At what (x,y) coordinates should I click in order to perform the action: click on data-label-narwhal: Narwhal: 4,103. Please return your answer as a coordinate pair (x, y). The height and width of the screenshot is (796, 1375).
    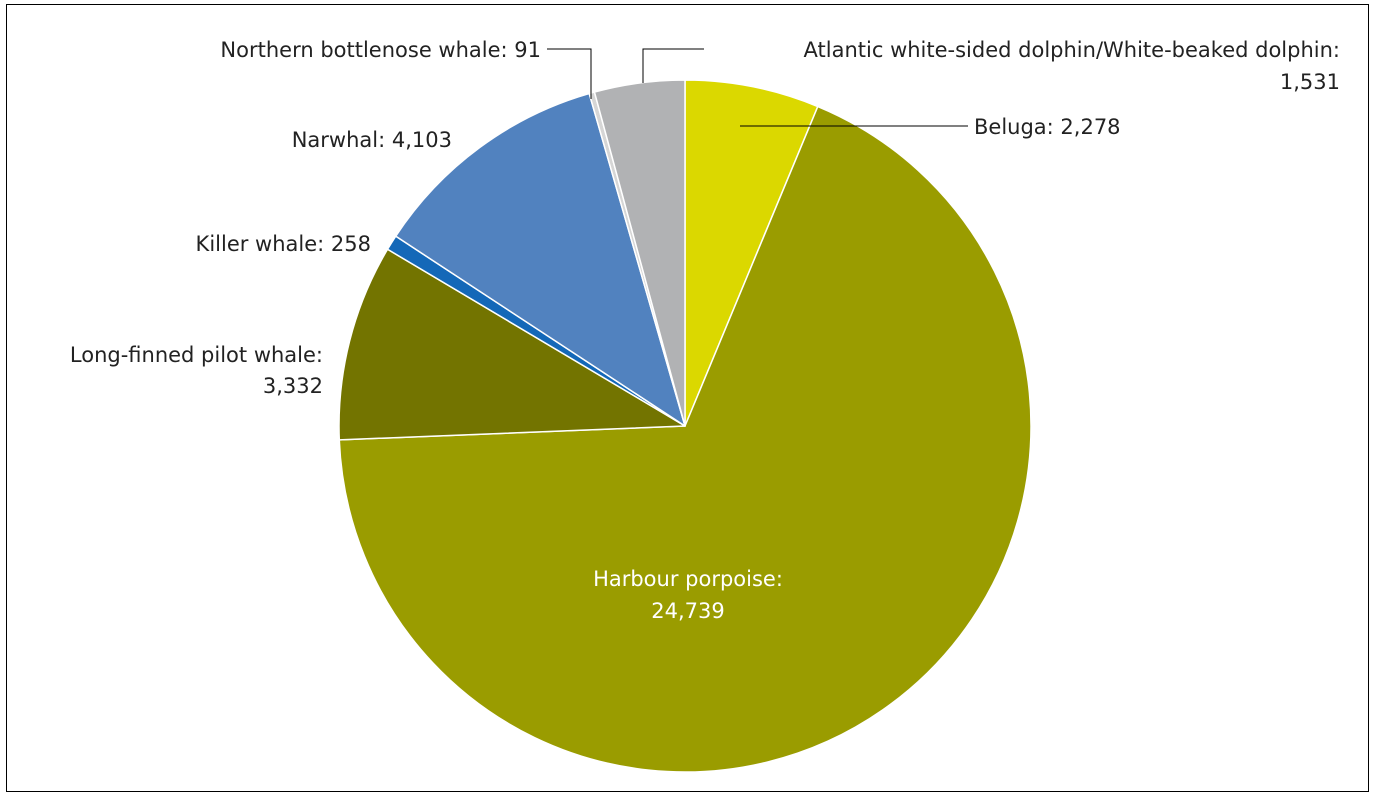
    Looking at the image, I should click on (372, 140).